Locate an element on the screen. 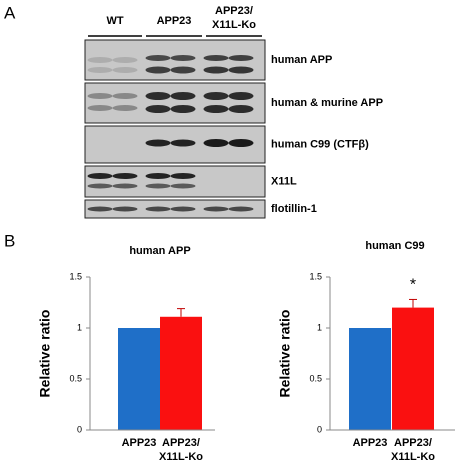  blot-label: X11L is located at coordinates (284, 181).